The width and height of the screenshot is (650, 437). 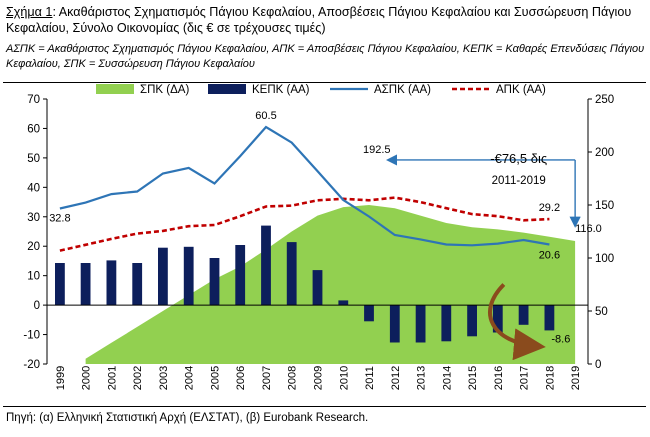 What do you see at coordinates (267, 378) in the screenshot?
I see `x-tick-label: 2007` at bounding box center [267, 378].